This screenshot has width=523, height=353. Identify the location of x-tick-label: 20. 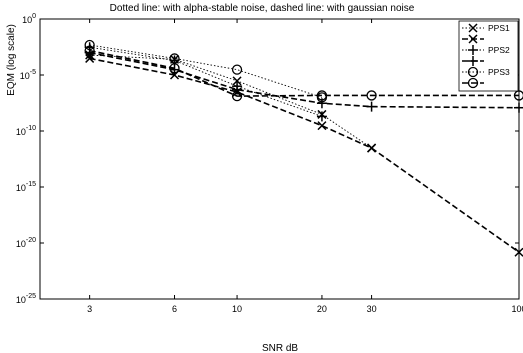
(322, 309).